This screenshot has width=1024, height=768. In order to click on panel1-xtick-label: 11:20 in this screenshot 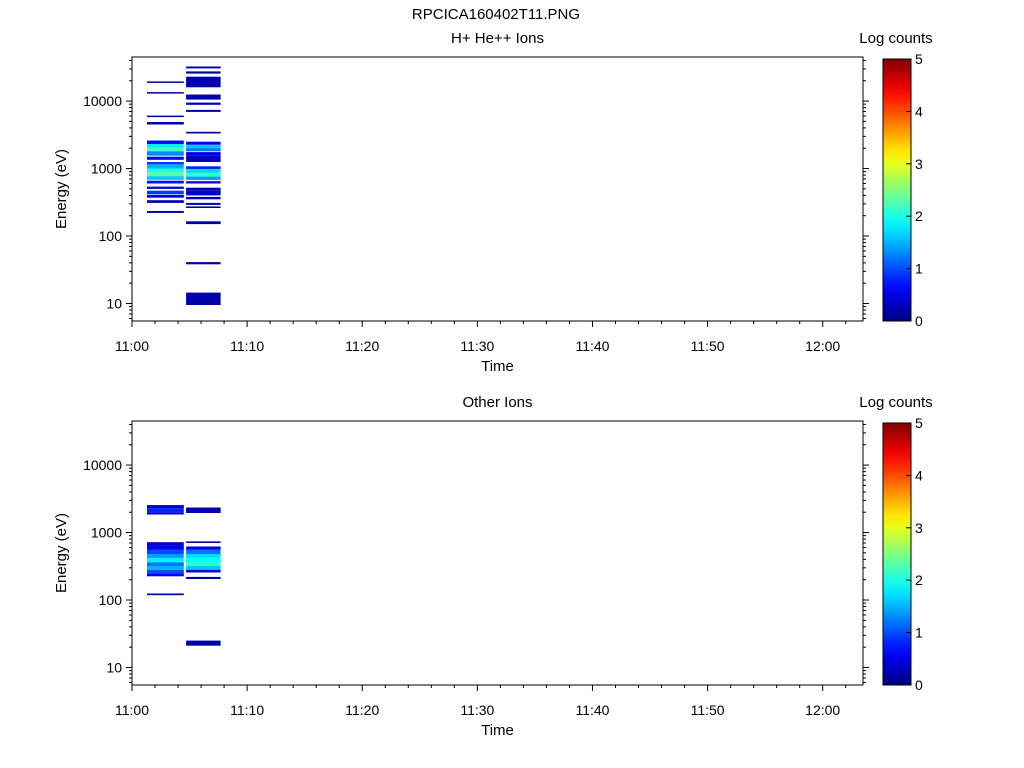, I will do `click(362, 346)`.